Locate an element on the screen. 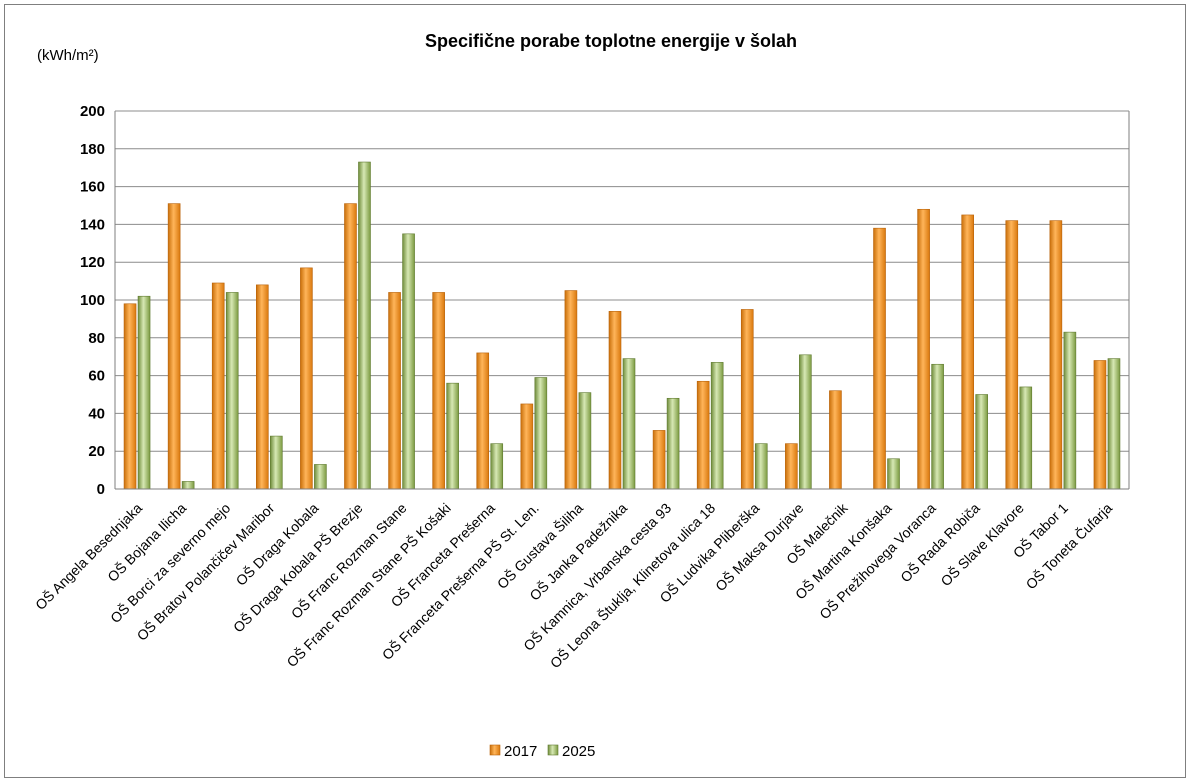  y-tick-label: 200 is located at coordinates (92, 111).